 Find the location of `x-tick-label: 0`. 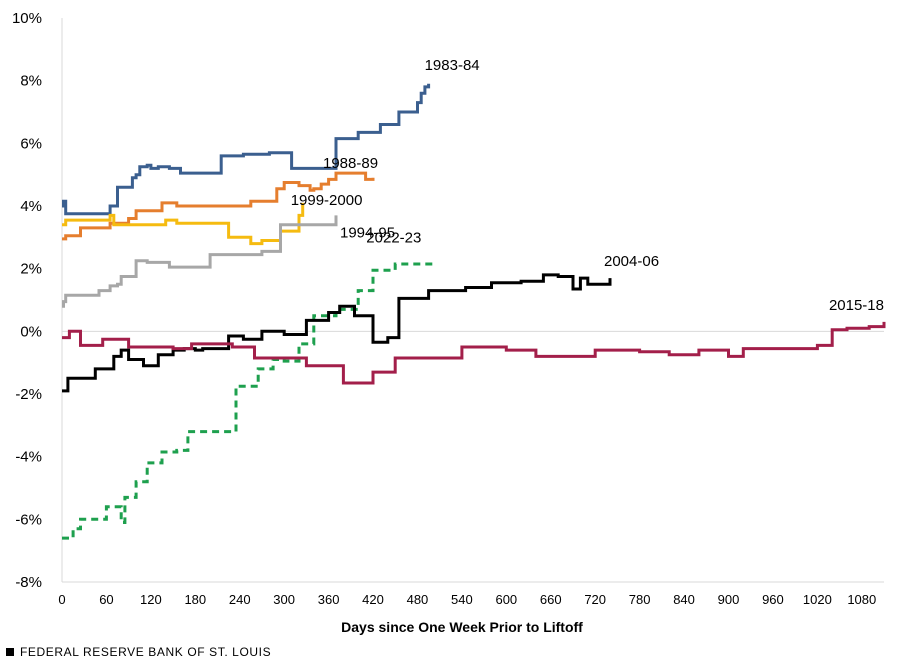

x-tick-label: 0 is located at coordinates (61, 599).